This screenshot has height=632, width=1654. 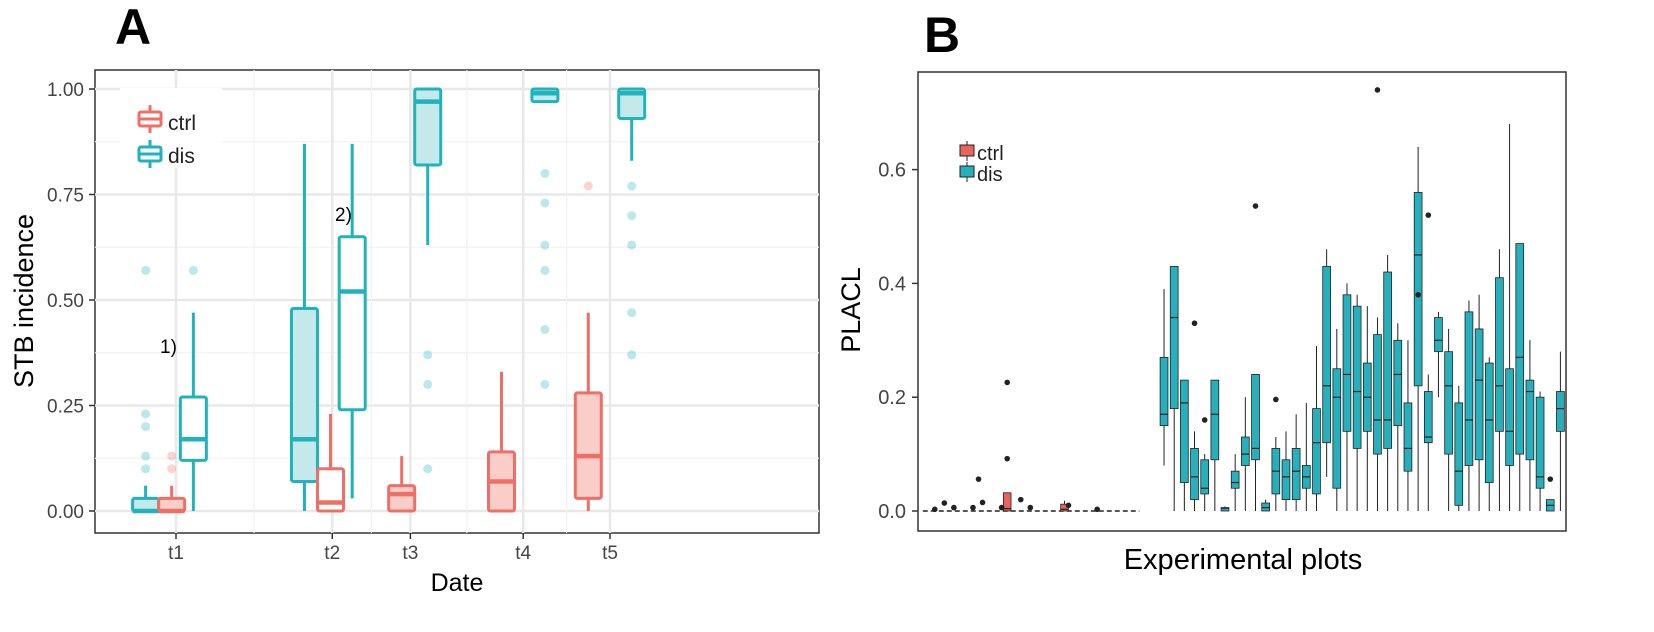 I want to click on legend-key-ctrl-b, so click(x=967, y=151).